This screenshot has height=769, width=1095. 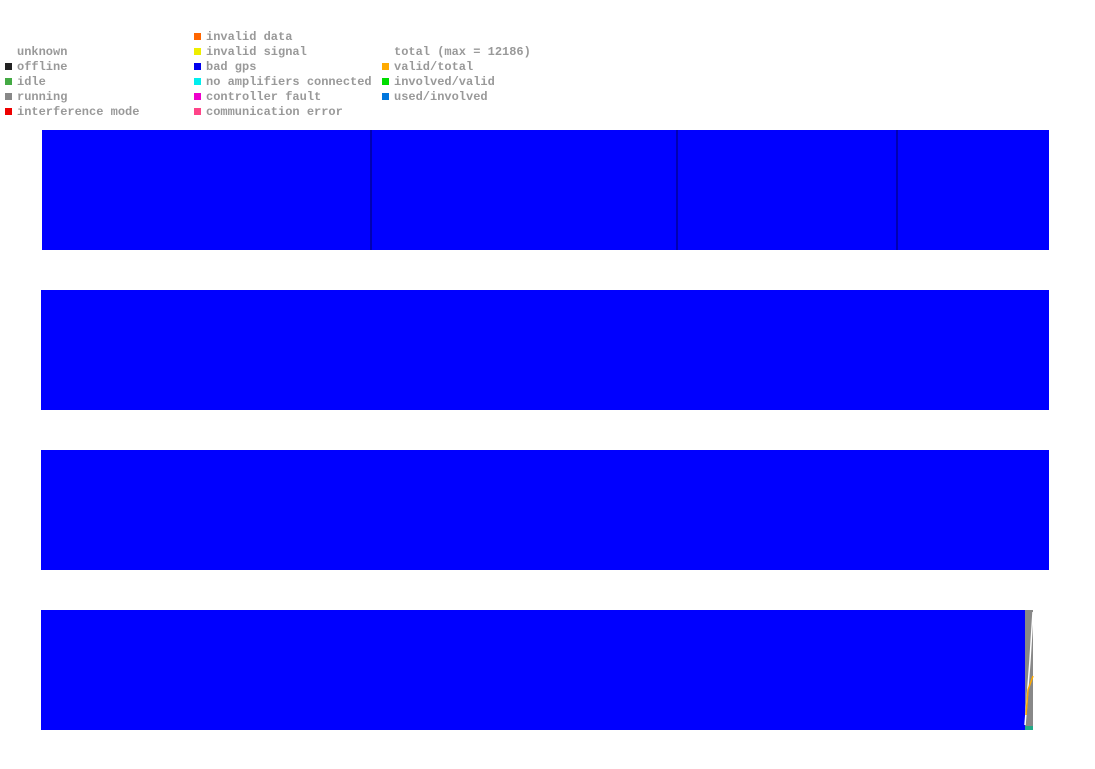 What do you see at coordinates (256, 52) in the screenshot?
I see `legend-label: invalid signal` at bounding box center [256, 52].